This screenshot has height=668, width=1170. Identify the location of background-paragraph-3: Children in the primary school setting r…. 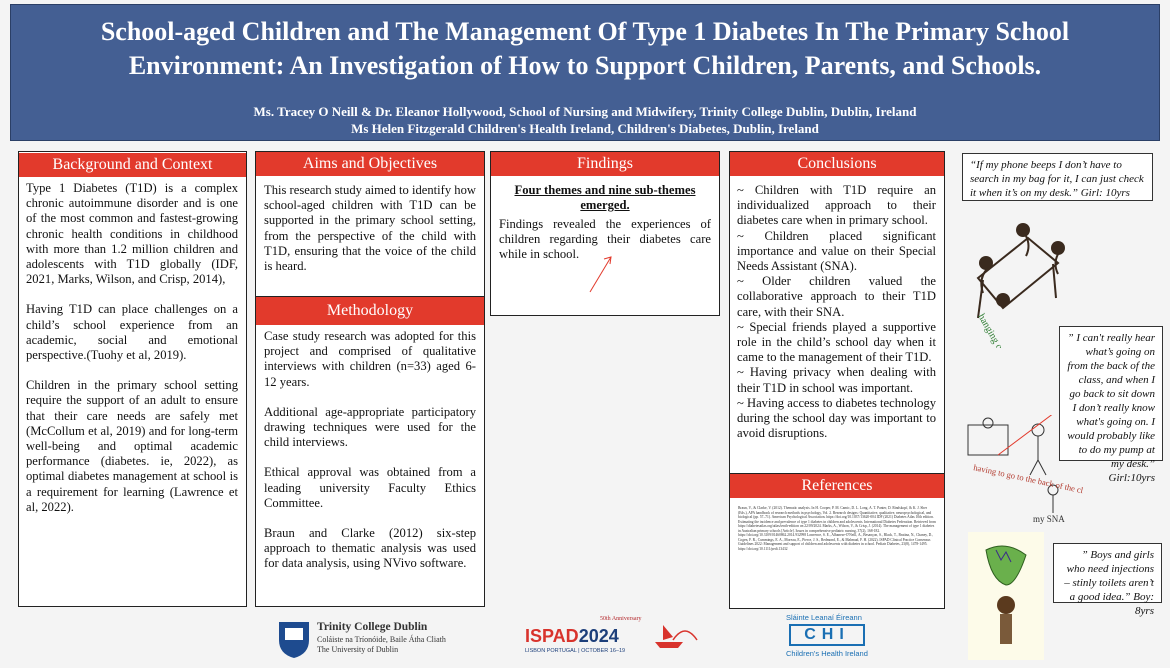
(132, 446).